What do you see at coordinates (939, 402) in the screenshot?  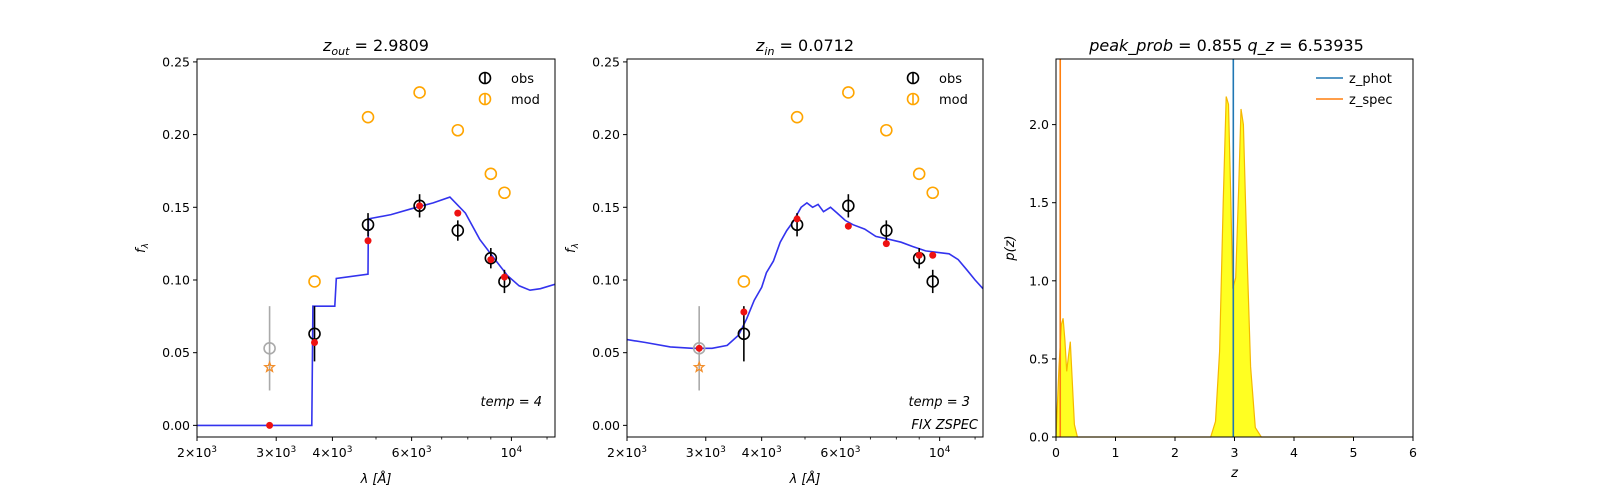 I see `temp-annotation: temp = 3` at bounding box center [939, 402].